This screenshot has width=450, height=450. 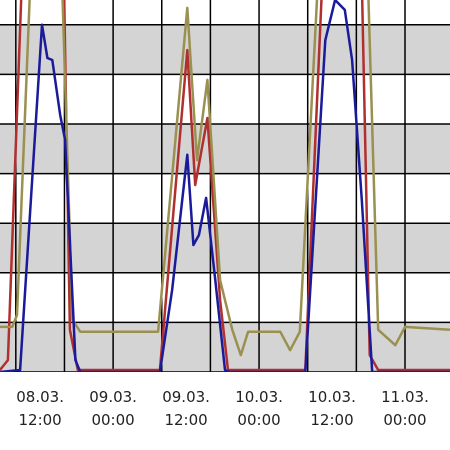 What do you see at coordinates (40, 408) in the screenshot?
I see `x-tick-label: 08.03. 12:00` at bounding box center [40, 408].